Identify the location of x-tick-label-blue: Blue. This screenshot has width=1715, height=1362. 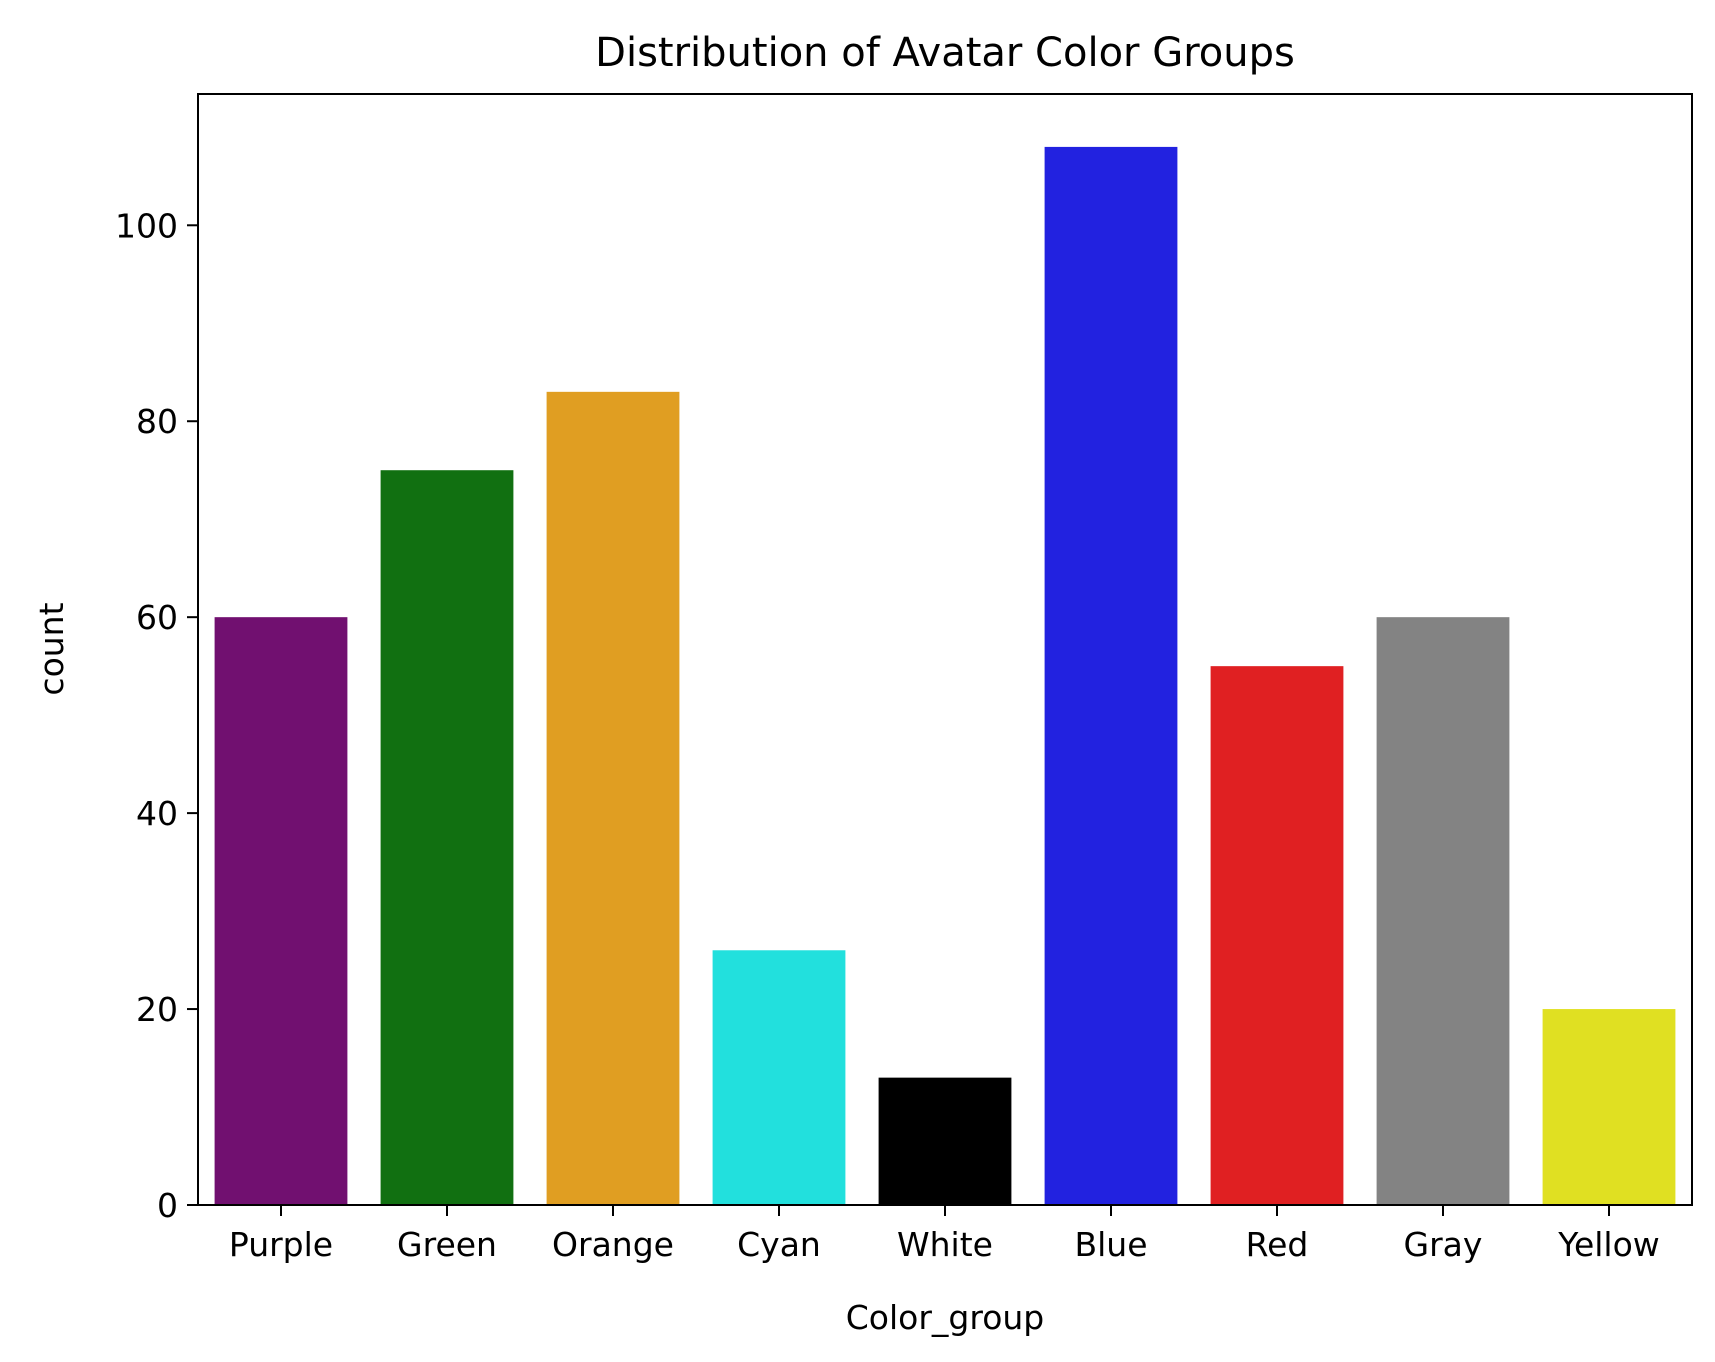
(1110, 1244).